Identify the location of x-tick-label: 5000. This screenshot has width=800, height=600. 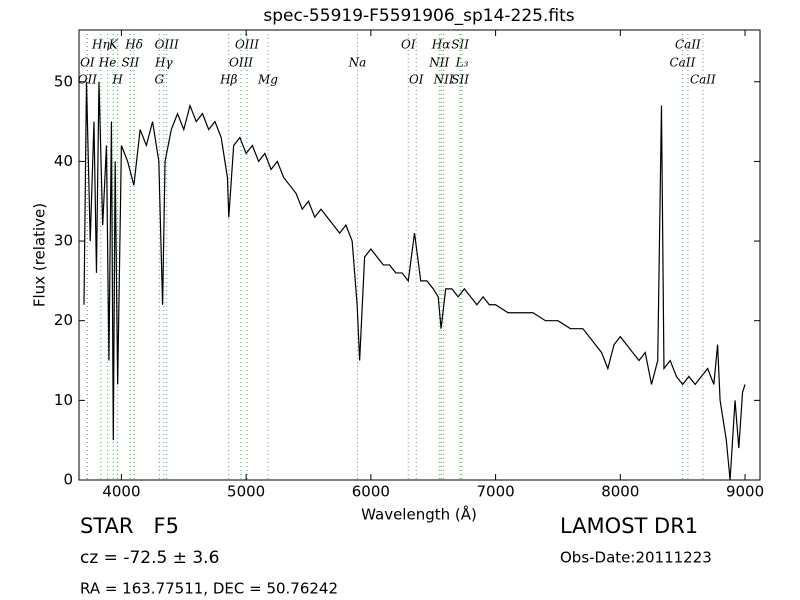
(246, 492).